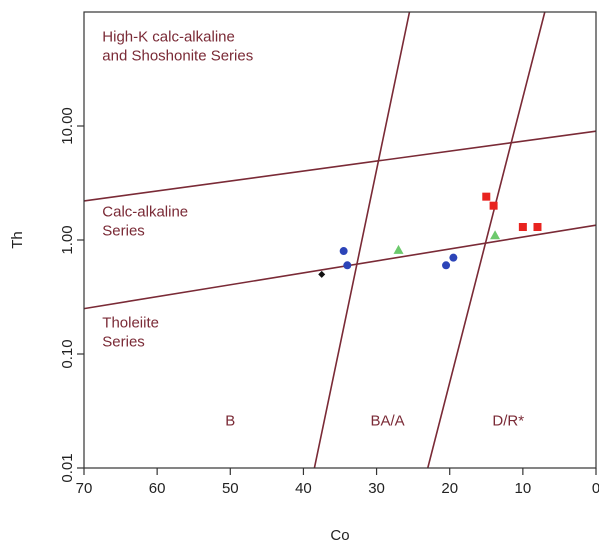 Image resolution: width=599 pixels, height=547 pixels. Describe the element at coordinates (523, 488) in the screenshot. I see `x-tick-label: 10` at that location.